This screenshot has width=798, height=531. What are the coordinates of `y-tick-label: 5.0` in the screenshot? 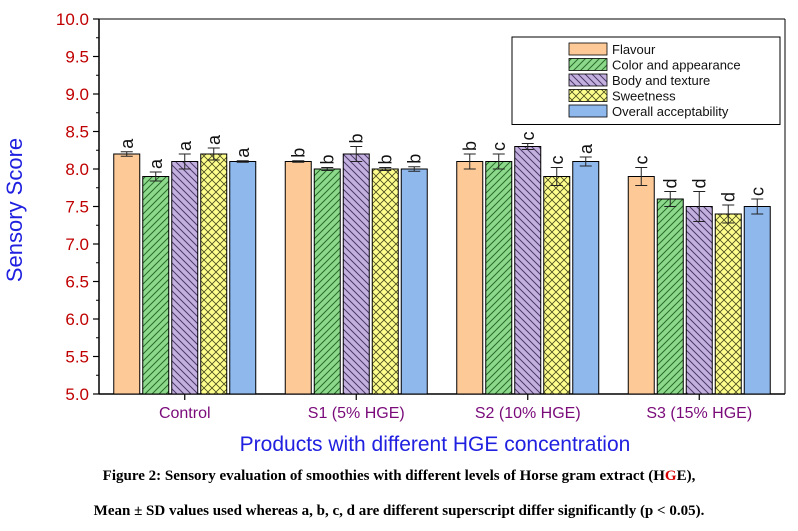 It's located at (77, 394).